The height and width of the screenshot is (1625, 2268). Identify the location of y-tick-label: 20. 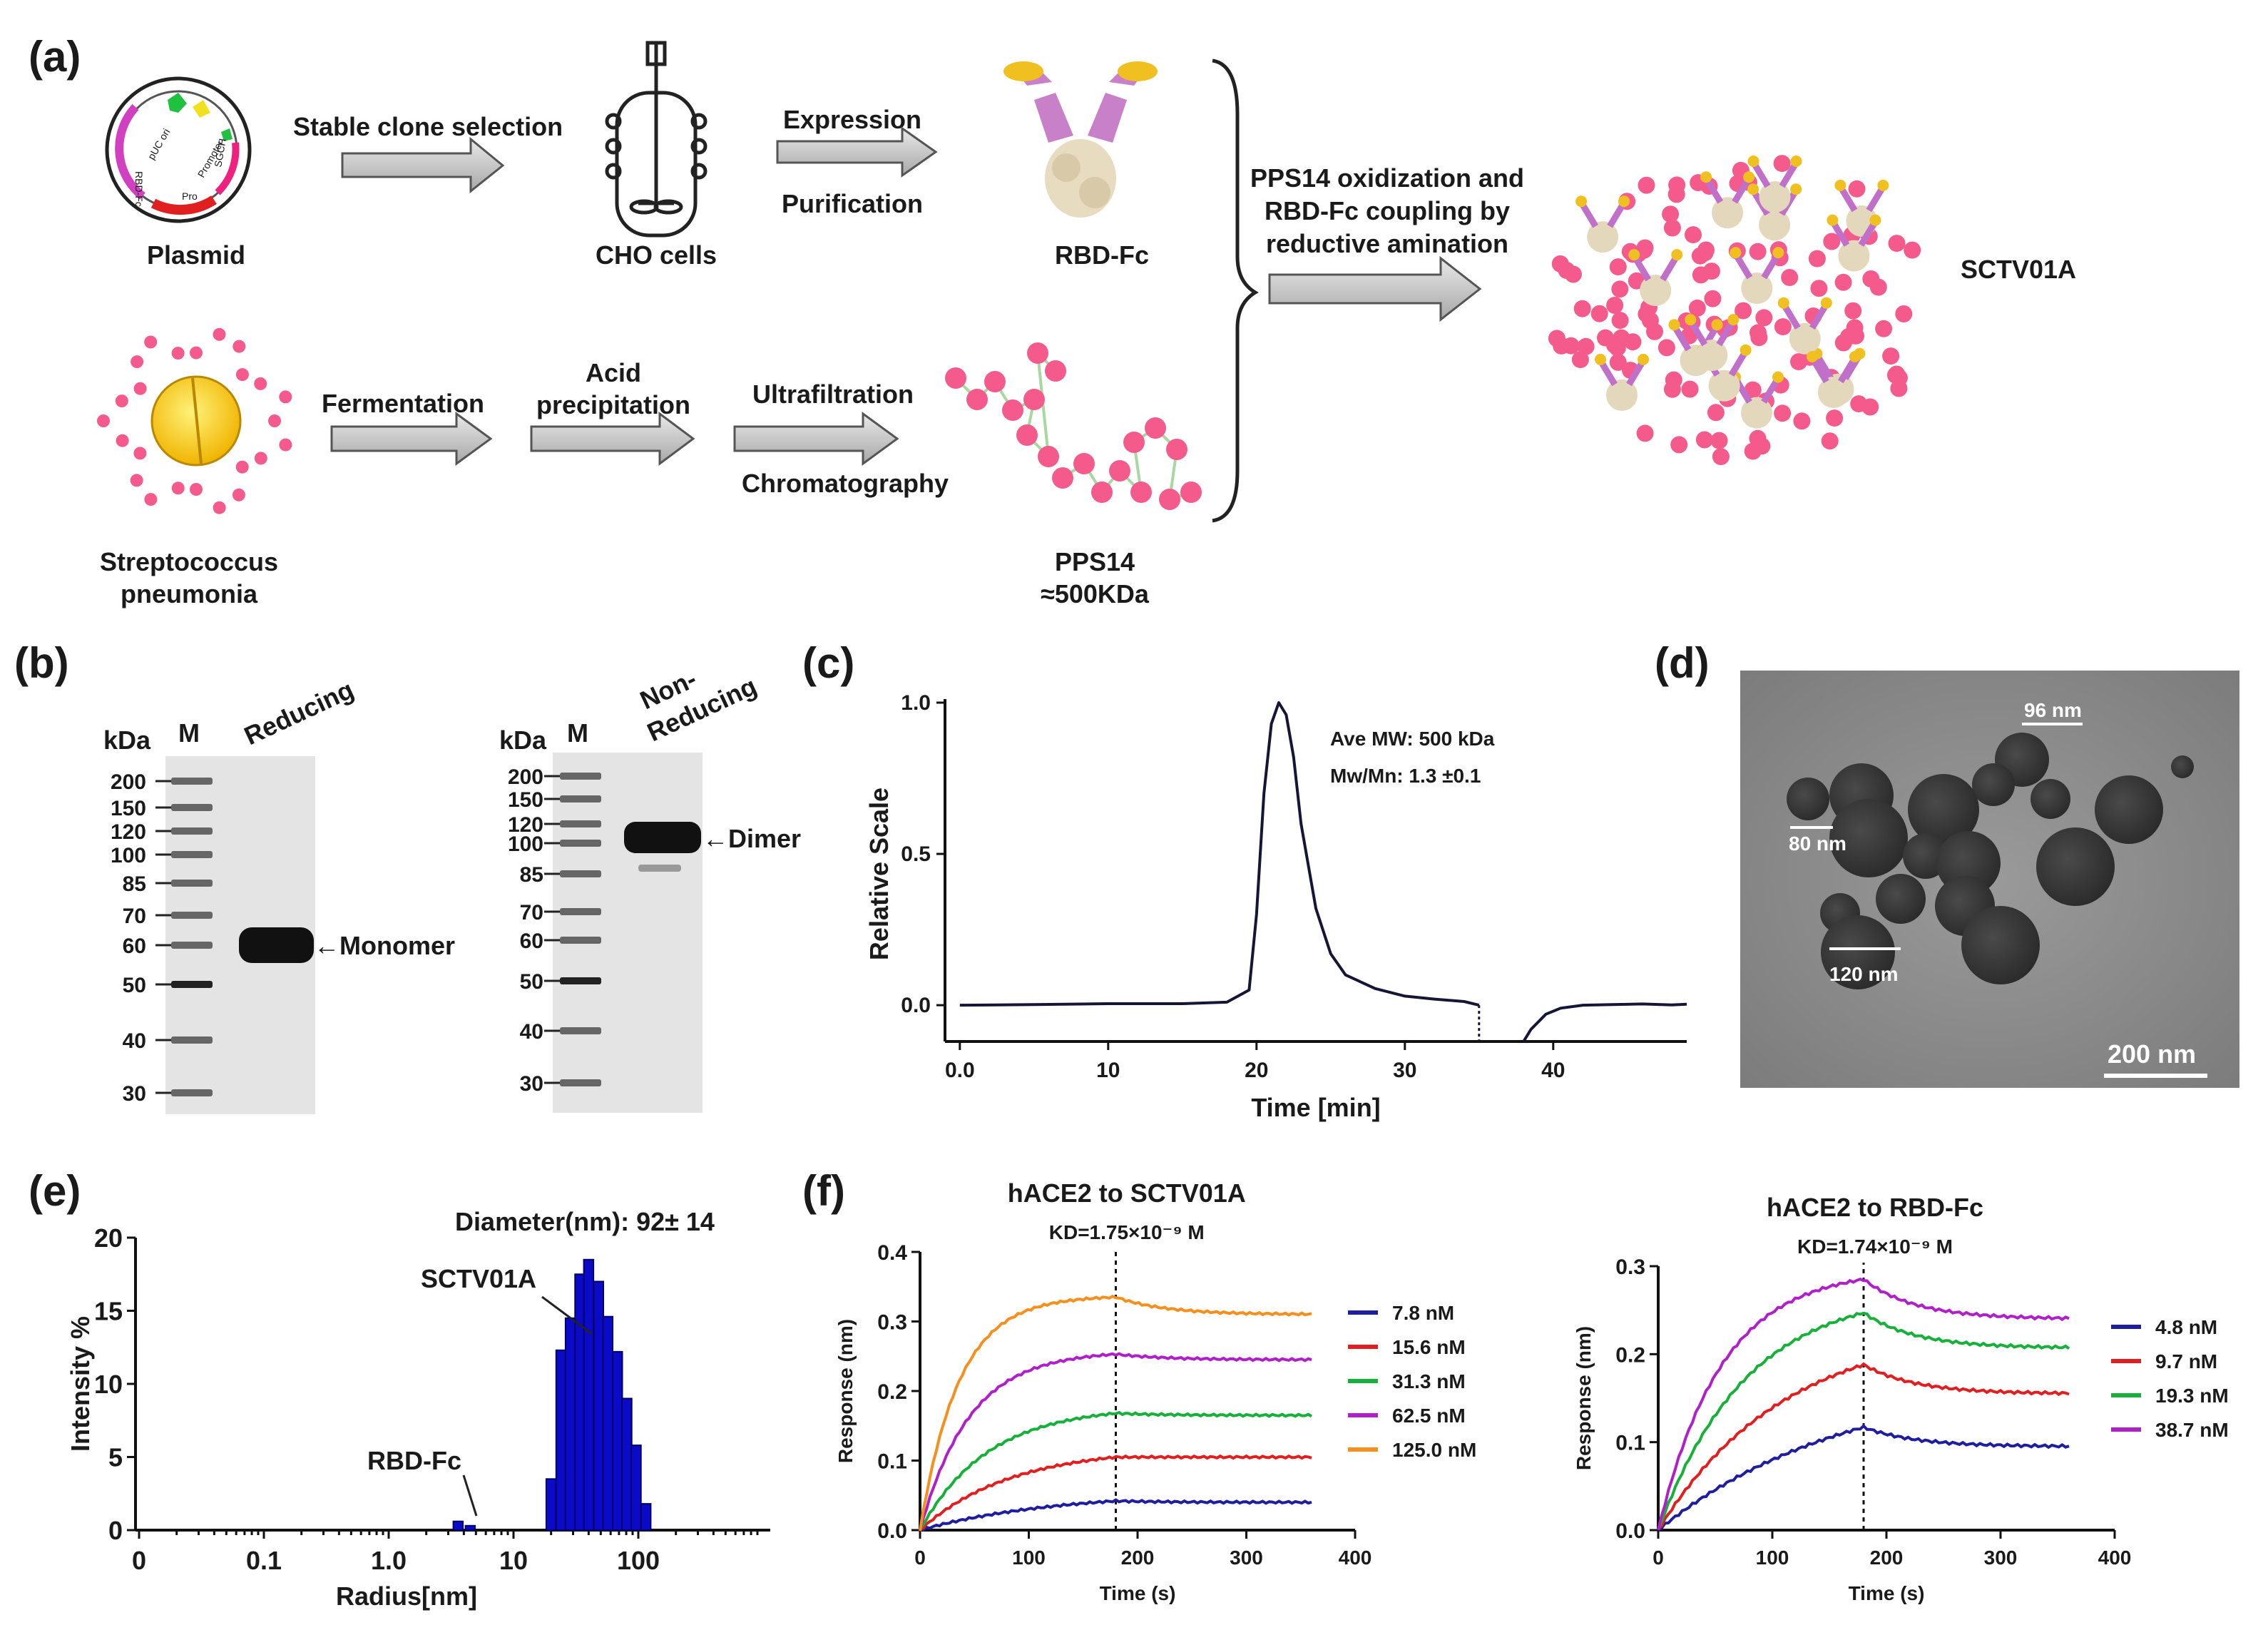
(108, 1238).